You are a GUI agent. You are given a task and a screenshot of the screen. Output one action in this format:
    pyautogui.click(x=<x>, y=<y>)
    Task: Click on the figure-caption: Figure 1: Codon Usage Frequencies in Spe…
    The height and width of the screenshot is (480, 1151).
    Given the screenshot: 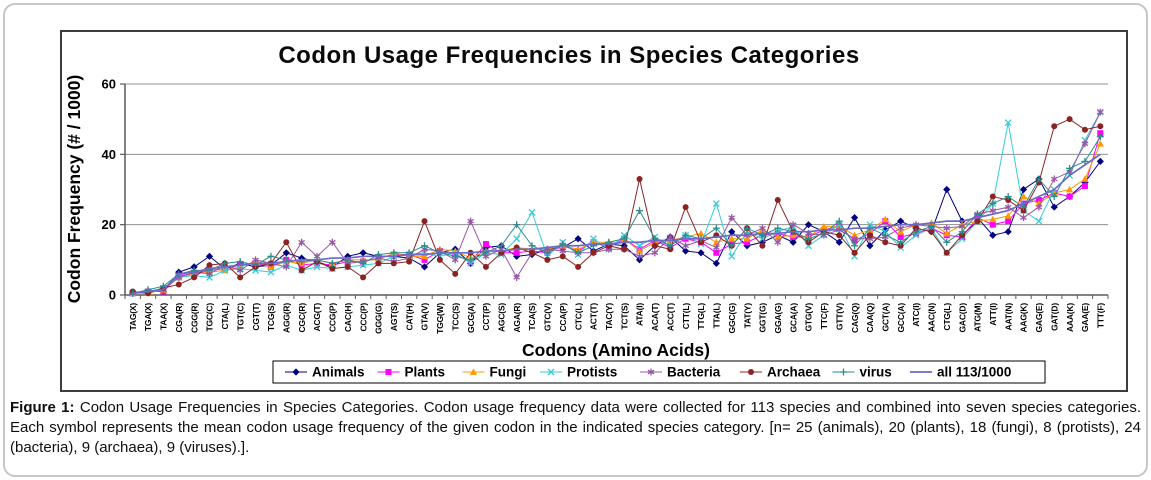 What is the action you would take?
    pyautogui.click(x=575, y=428)
    